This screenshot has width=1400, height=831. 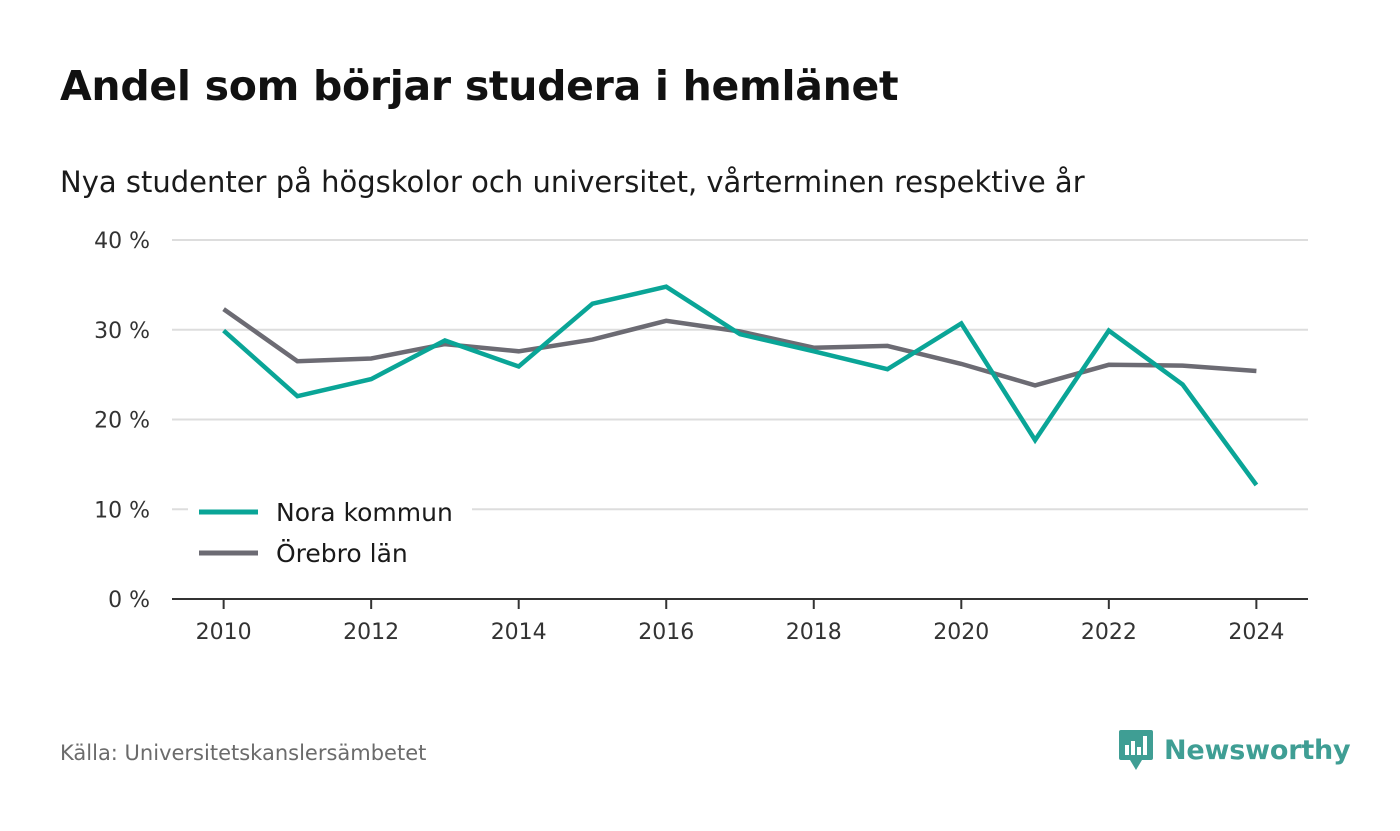 What do you see at coordinates (961, 632) in the screenshot?
I see `x-tick-label: 2020` at bounding box center [961, 632].